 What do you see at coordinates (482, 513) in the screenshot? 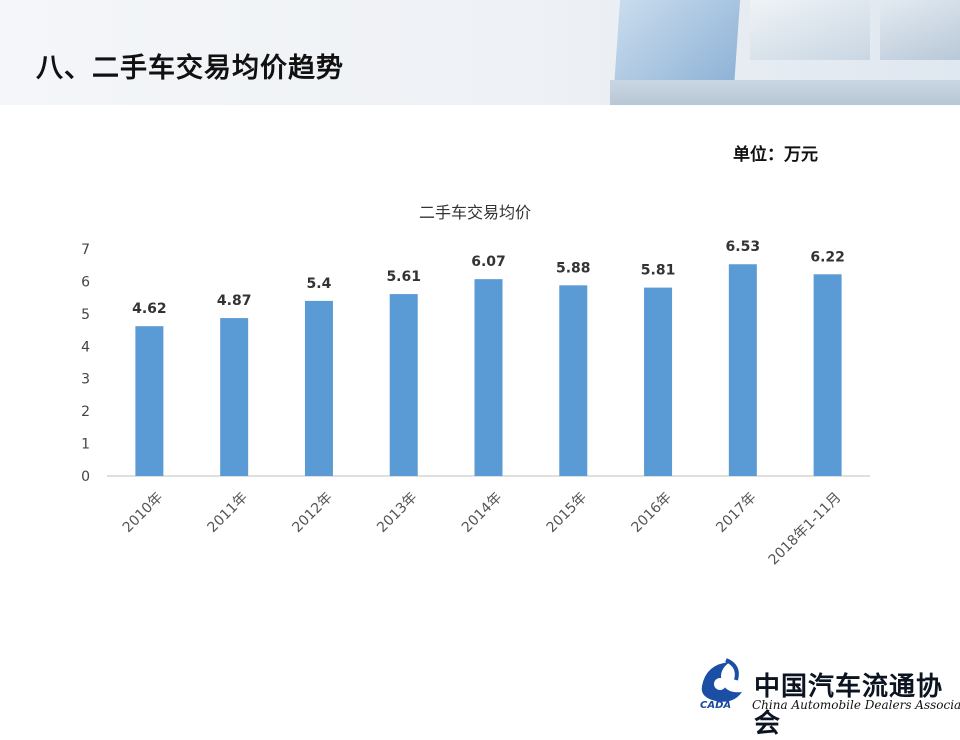
I see `x-tick-label: 2014年` at bounding box center [482, 513].